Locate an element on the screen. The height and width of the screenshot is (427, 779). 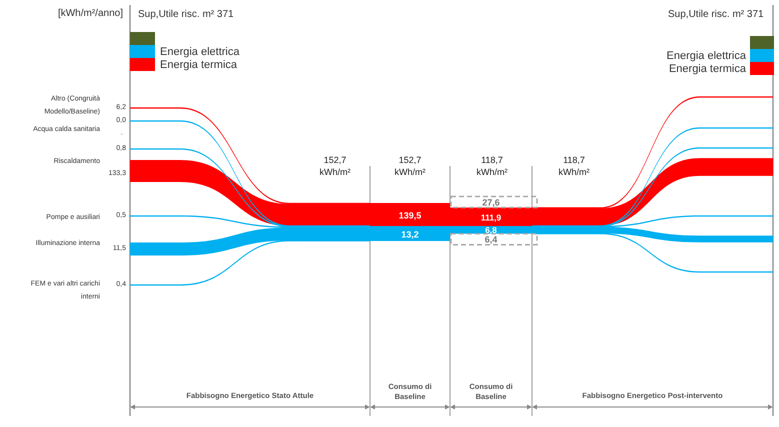
text: Energia elettrica is located at coordinates (706, 56).